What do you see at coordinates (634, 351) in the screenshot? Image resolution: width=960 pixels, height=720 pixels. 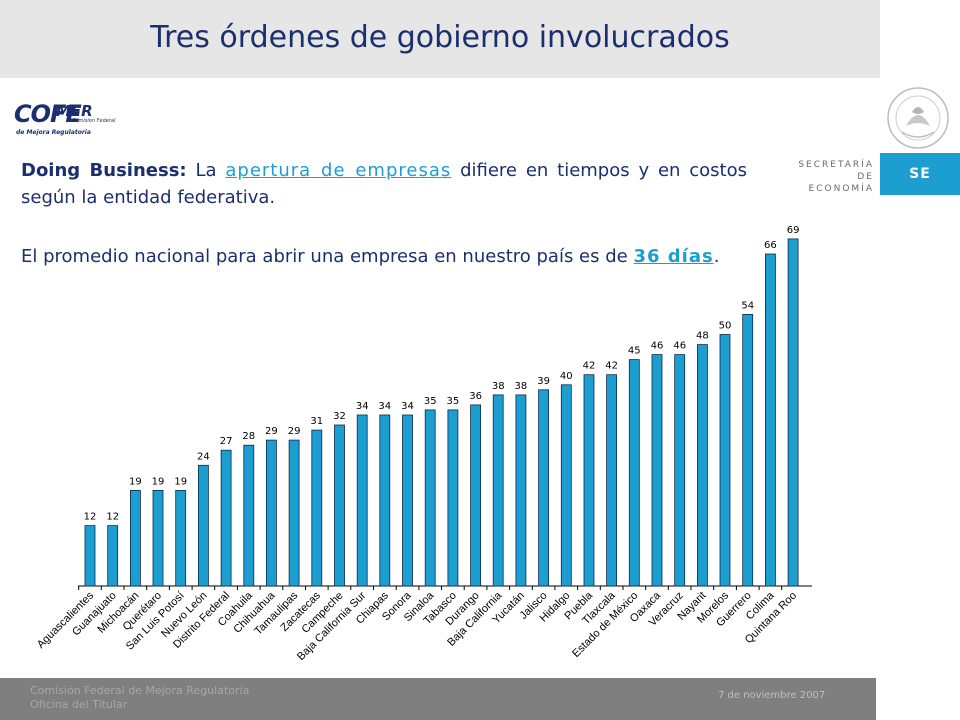 I see `data-label-24: 45` at bounding box center [634, 351].